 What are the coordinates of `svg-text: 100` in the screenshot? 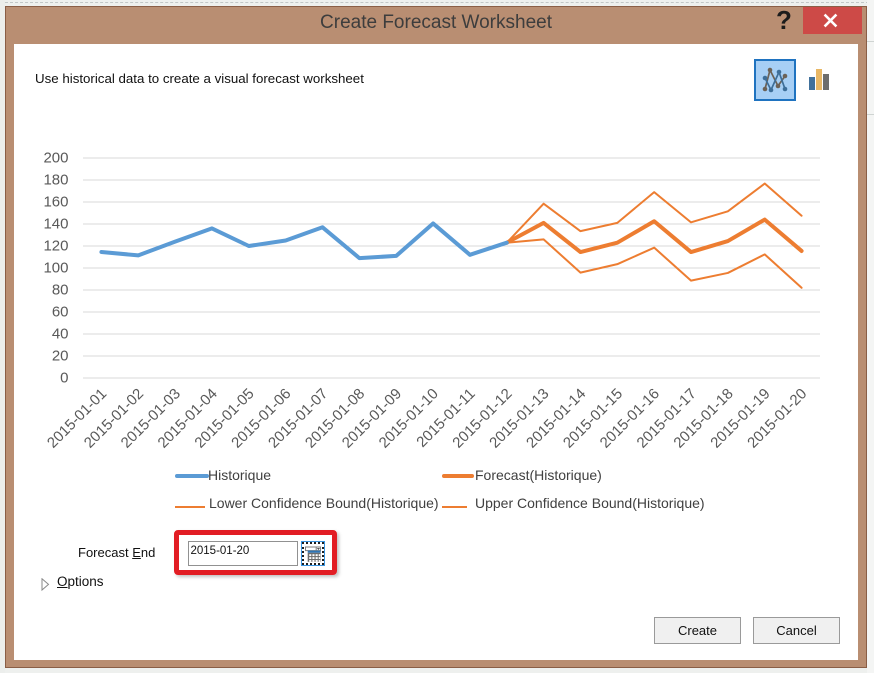 It's located at (55, 268).